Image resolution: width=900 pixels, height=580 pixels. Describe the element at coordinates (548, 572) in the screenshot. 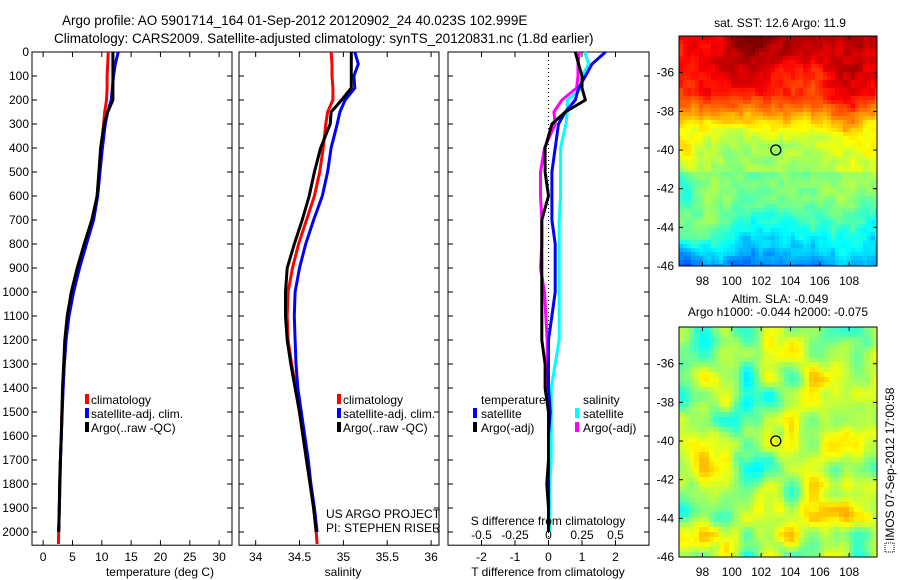

I see `t-difference-xlabel: T difference from climatology` at that location.